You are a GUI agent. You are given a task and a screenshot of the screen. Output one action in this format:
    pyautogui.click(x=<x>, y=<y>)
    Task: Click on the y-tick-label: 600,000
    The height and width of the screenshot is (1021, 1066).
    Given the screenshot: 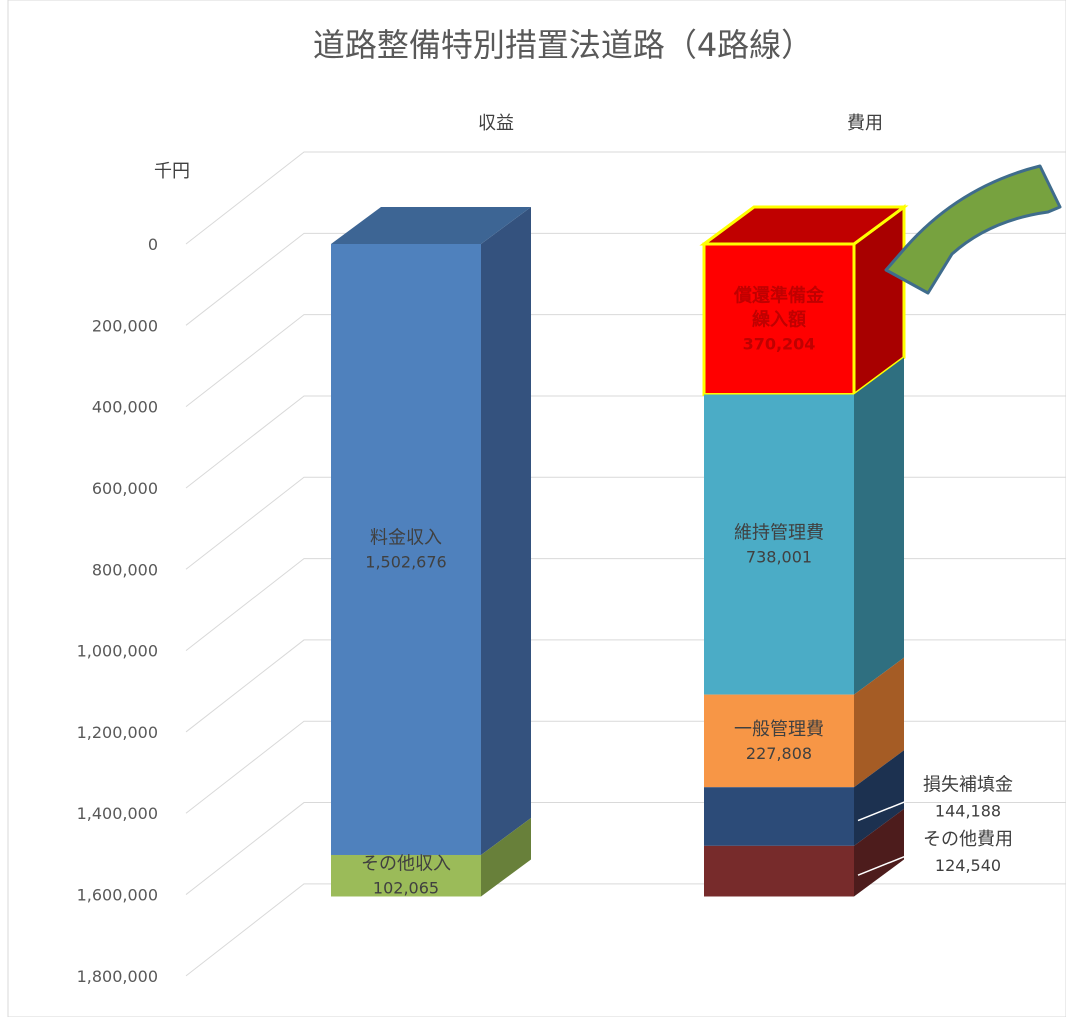 What is the action you would take?
    pyautogui.click(x=125, y=488)
    